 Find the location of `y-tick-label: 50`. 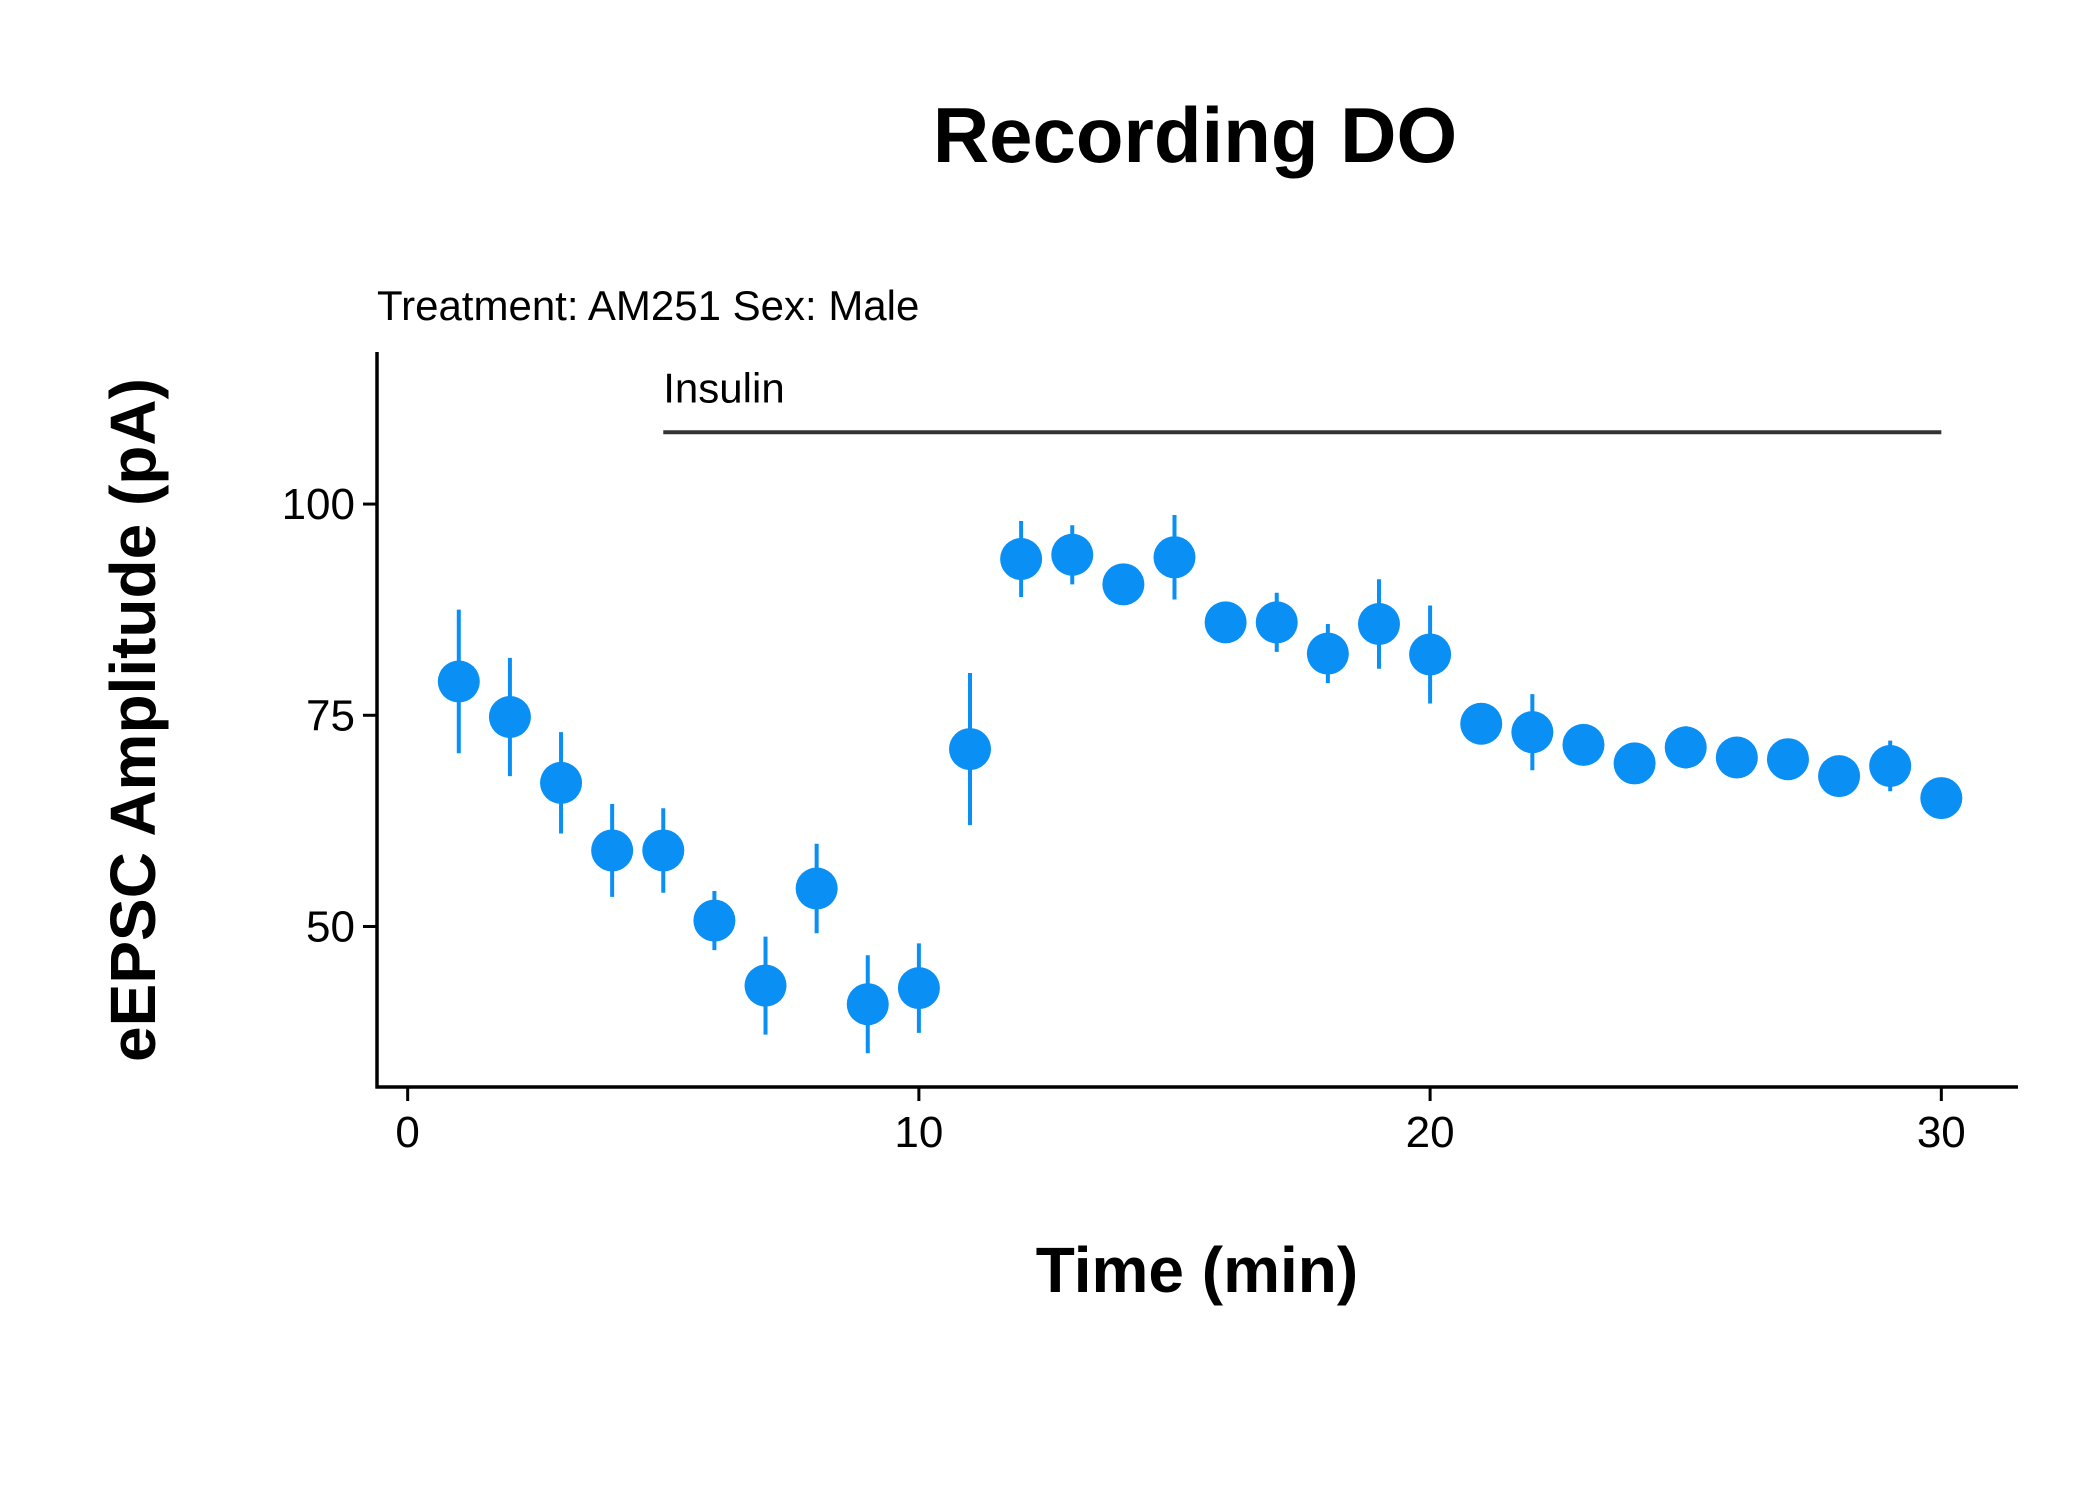

y-tick-label: 50 is located at coordinates (330, 926).